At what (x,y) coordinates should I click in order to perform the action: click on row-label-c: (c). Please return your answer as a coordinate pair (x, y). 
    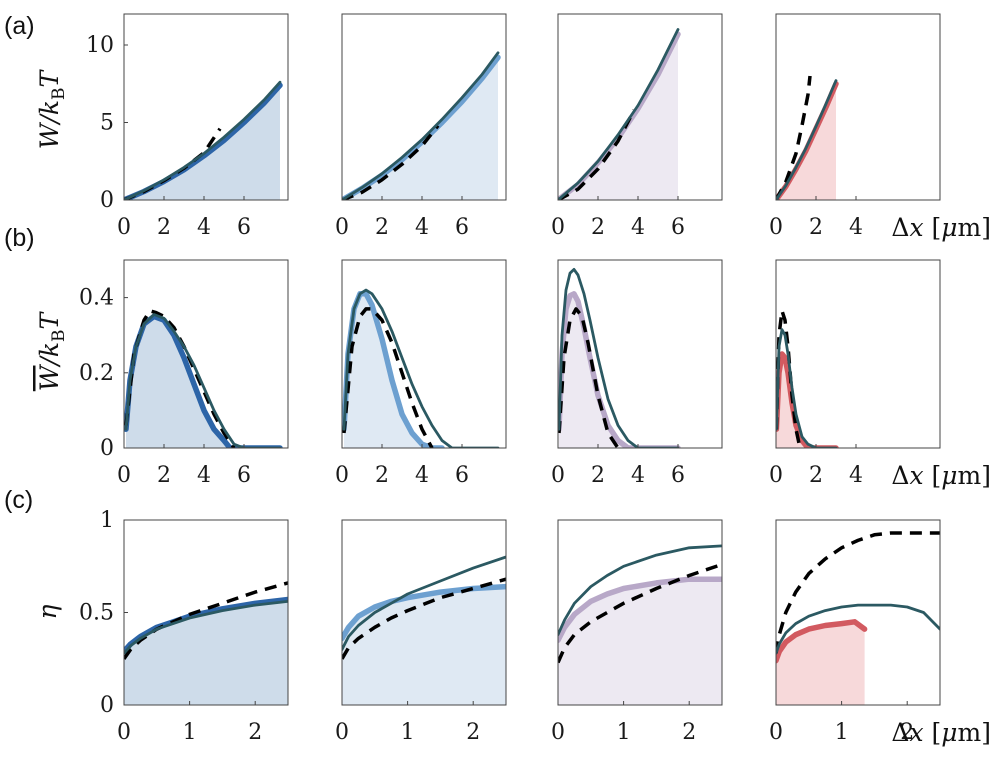
    Looking at the image, I should click on (18, 500).